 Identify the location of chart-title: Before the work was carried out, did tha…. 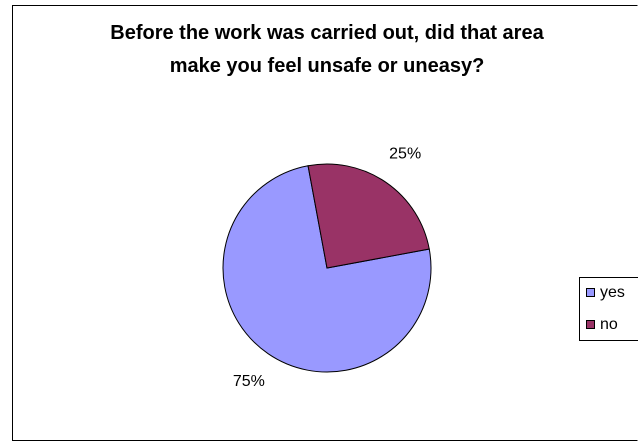
(327, 49).